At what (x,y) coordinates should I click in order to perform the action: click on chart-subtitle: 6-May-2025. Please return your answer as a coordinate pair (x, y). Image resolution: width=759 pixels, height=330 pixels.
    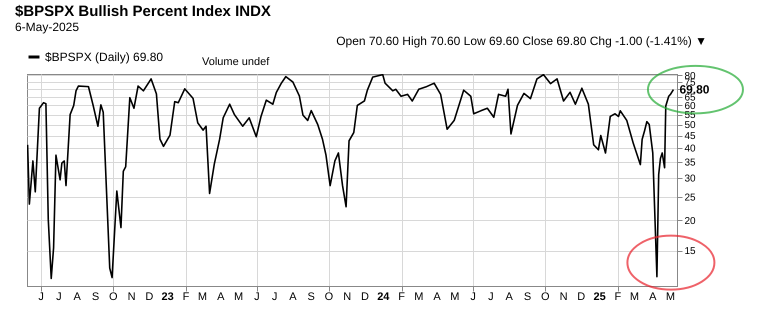
    Looking at the image, I should click on (47, 27).